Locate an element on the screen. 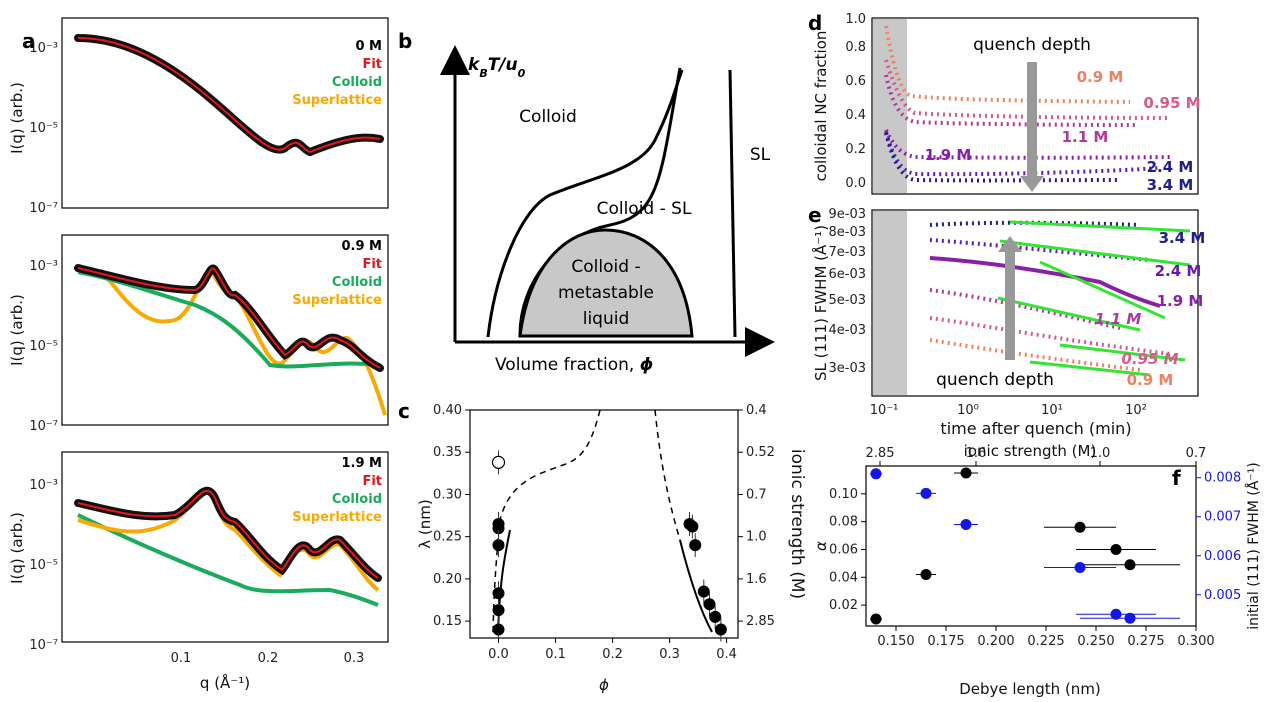 Image resolution: width=1281 pixels, height=702 pixels. y2tick: 0.005 is located at coordinates (1222, 595).